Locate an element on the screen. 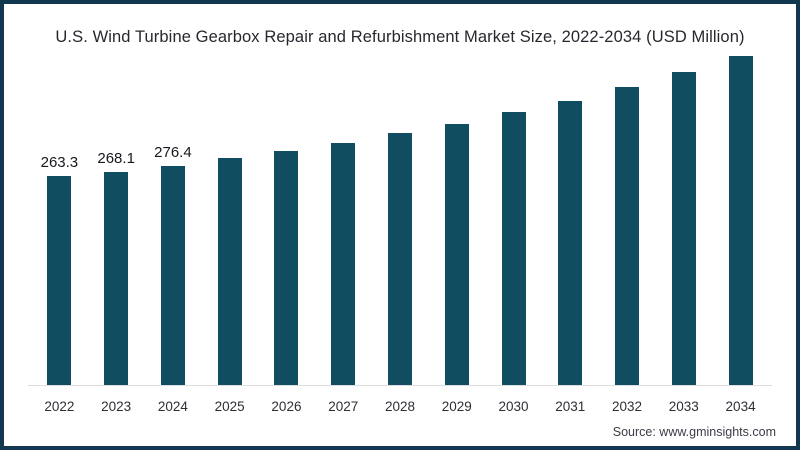 Image resolution: width=800 pixels, height=450 pixels. bar-2028 is located at coordinates (399, 259).